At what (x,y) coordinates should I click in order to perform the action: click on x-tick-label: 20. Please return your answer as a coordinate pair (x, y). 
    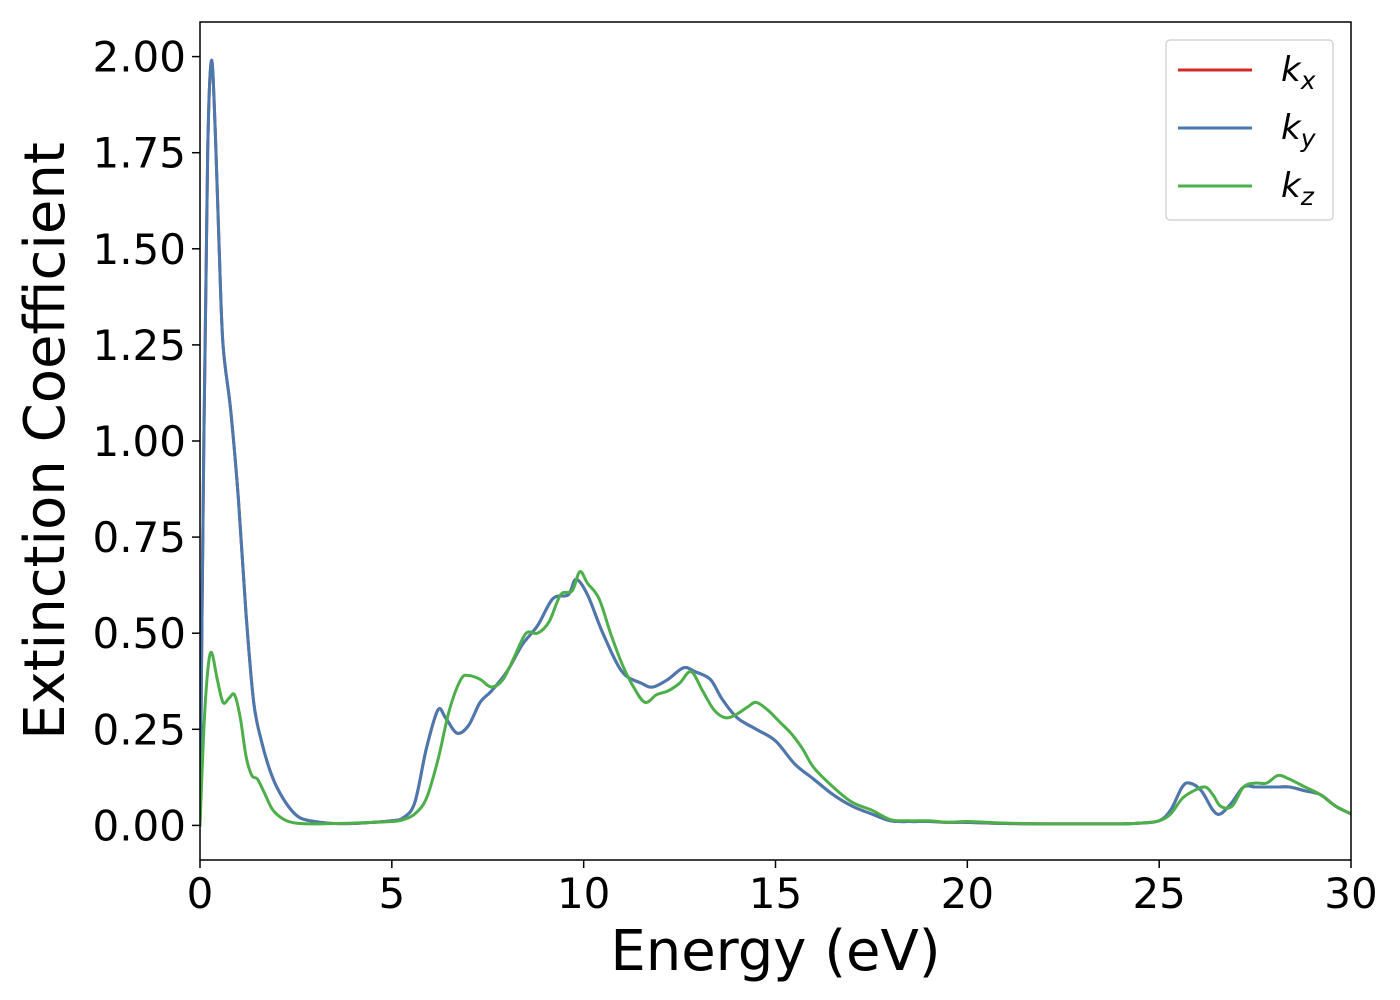
    Looking at the image, I should click on (967, 893).